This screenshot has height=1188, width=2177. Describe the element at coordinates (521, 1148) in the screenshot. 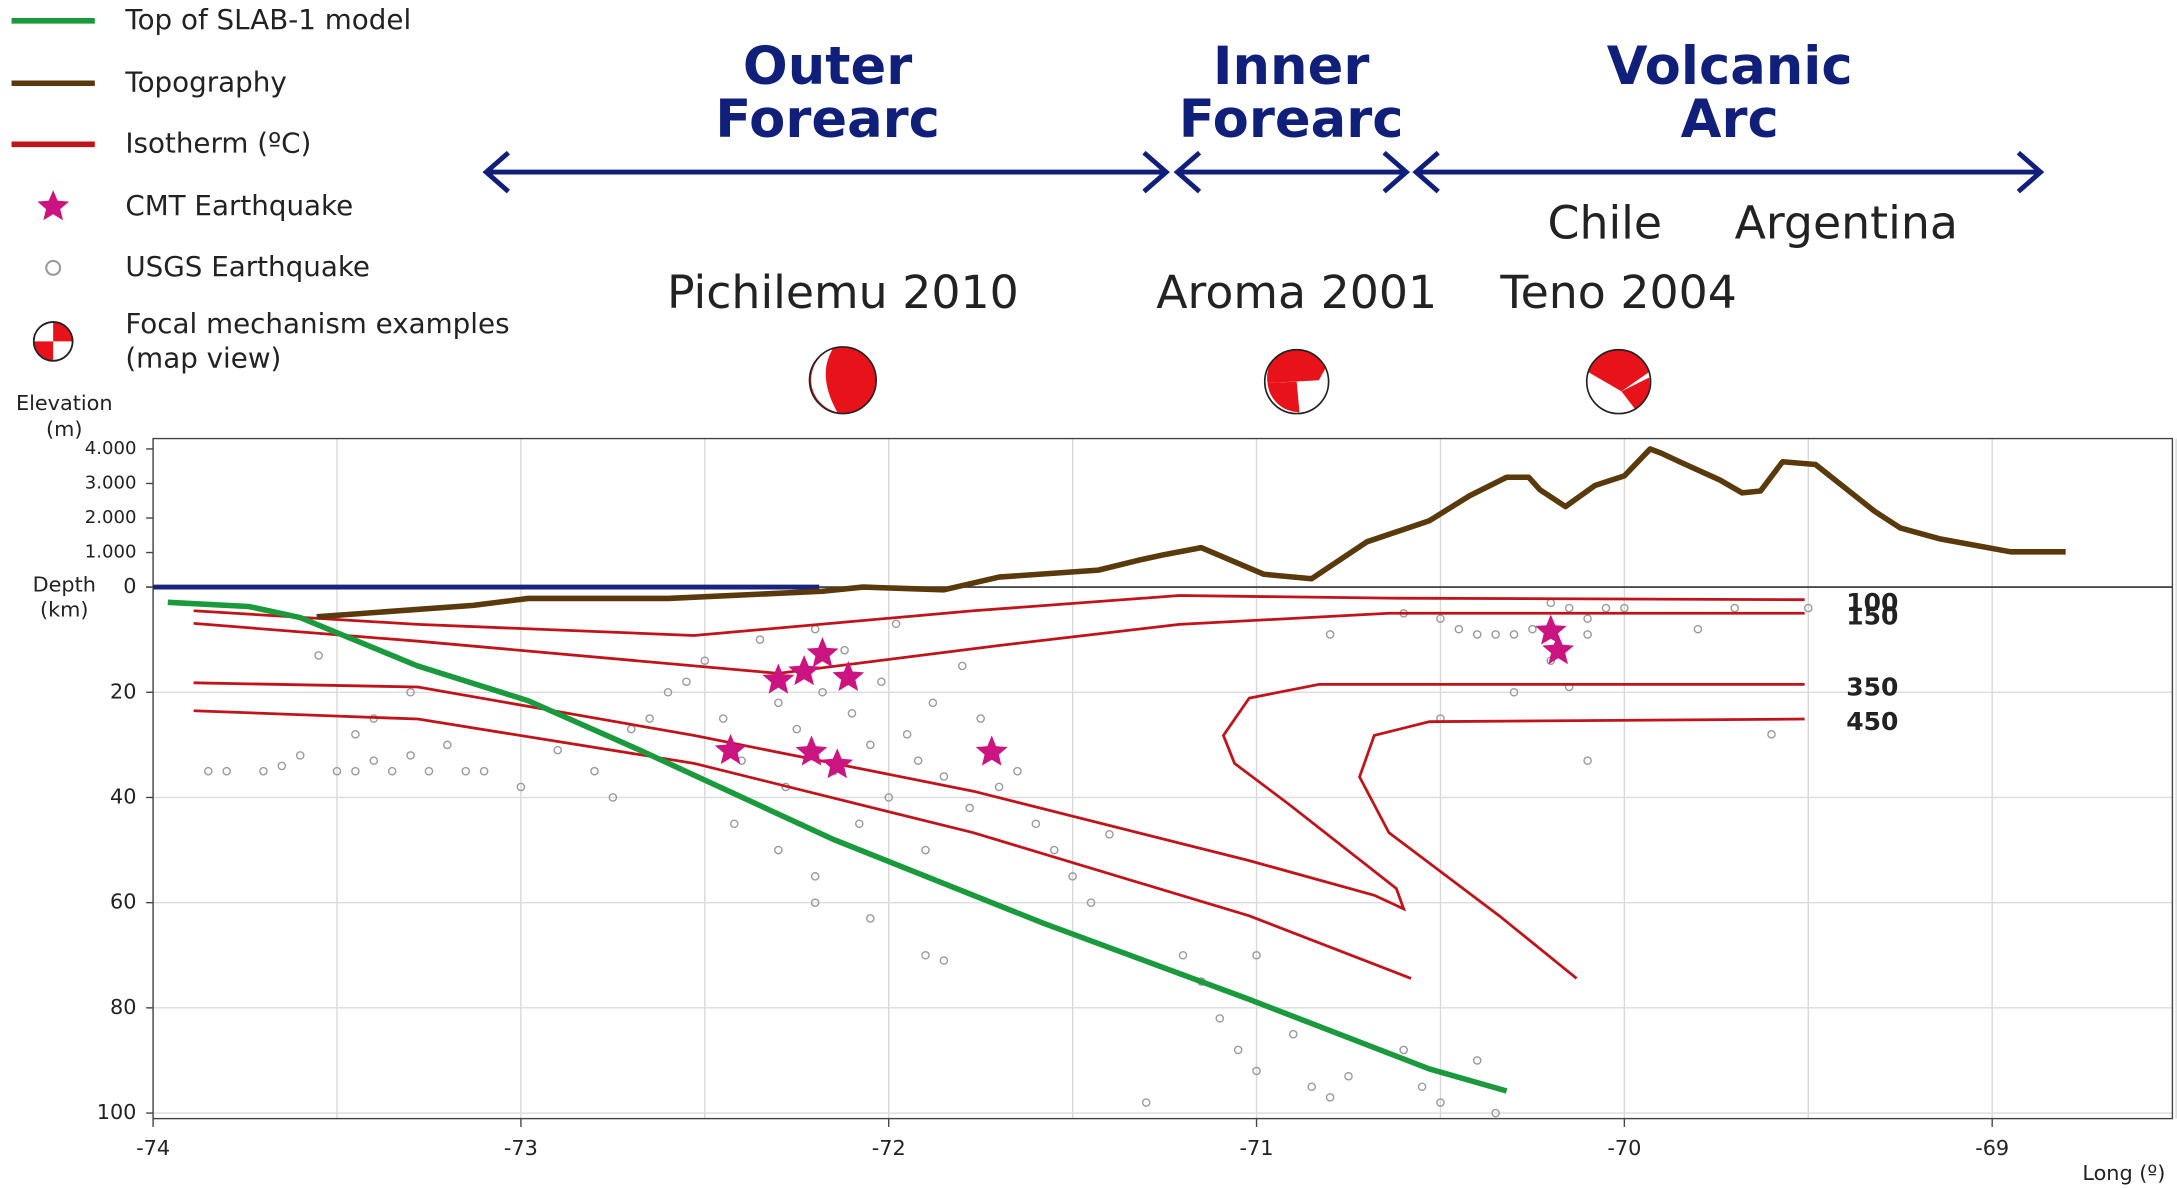

I see `x-tick-label: -73` at that location.